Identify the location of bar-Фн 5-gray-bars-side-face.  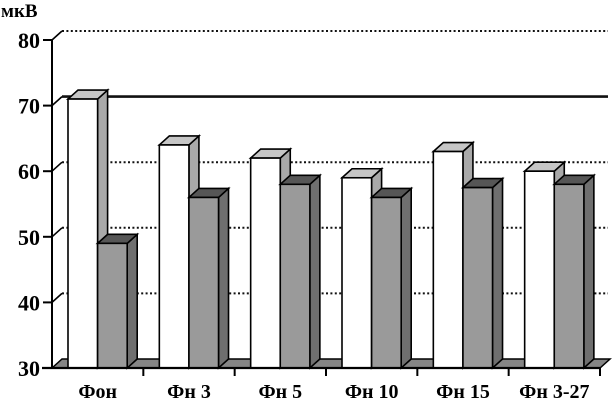
(315, 271).